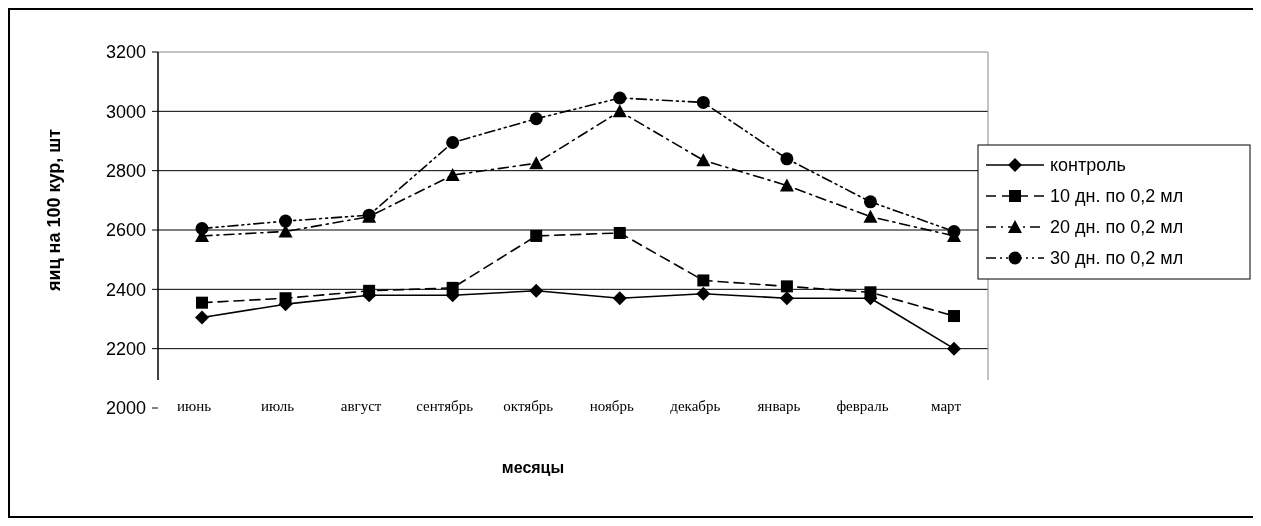 The image size is (1261, 526). Describe the element at coordinates (125, 289) in the screenshot. I see `y-tick-label: 2400` at that location.